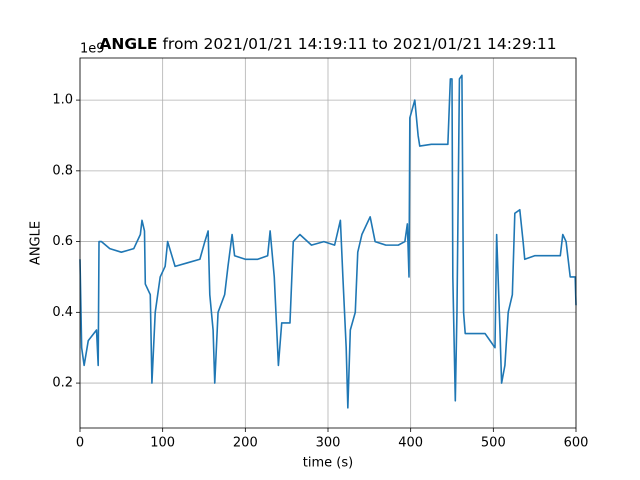 This screenshot has width=640, height=480. Describe the element at coordinates (62, 312) in the screenshot. I see `y-tick-label: 0.4` at that location.